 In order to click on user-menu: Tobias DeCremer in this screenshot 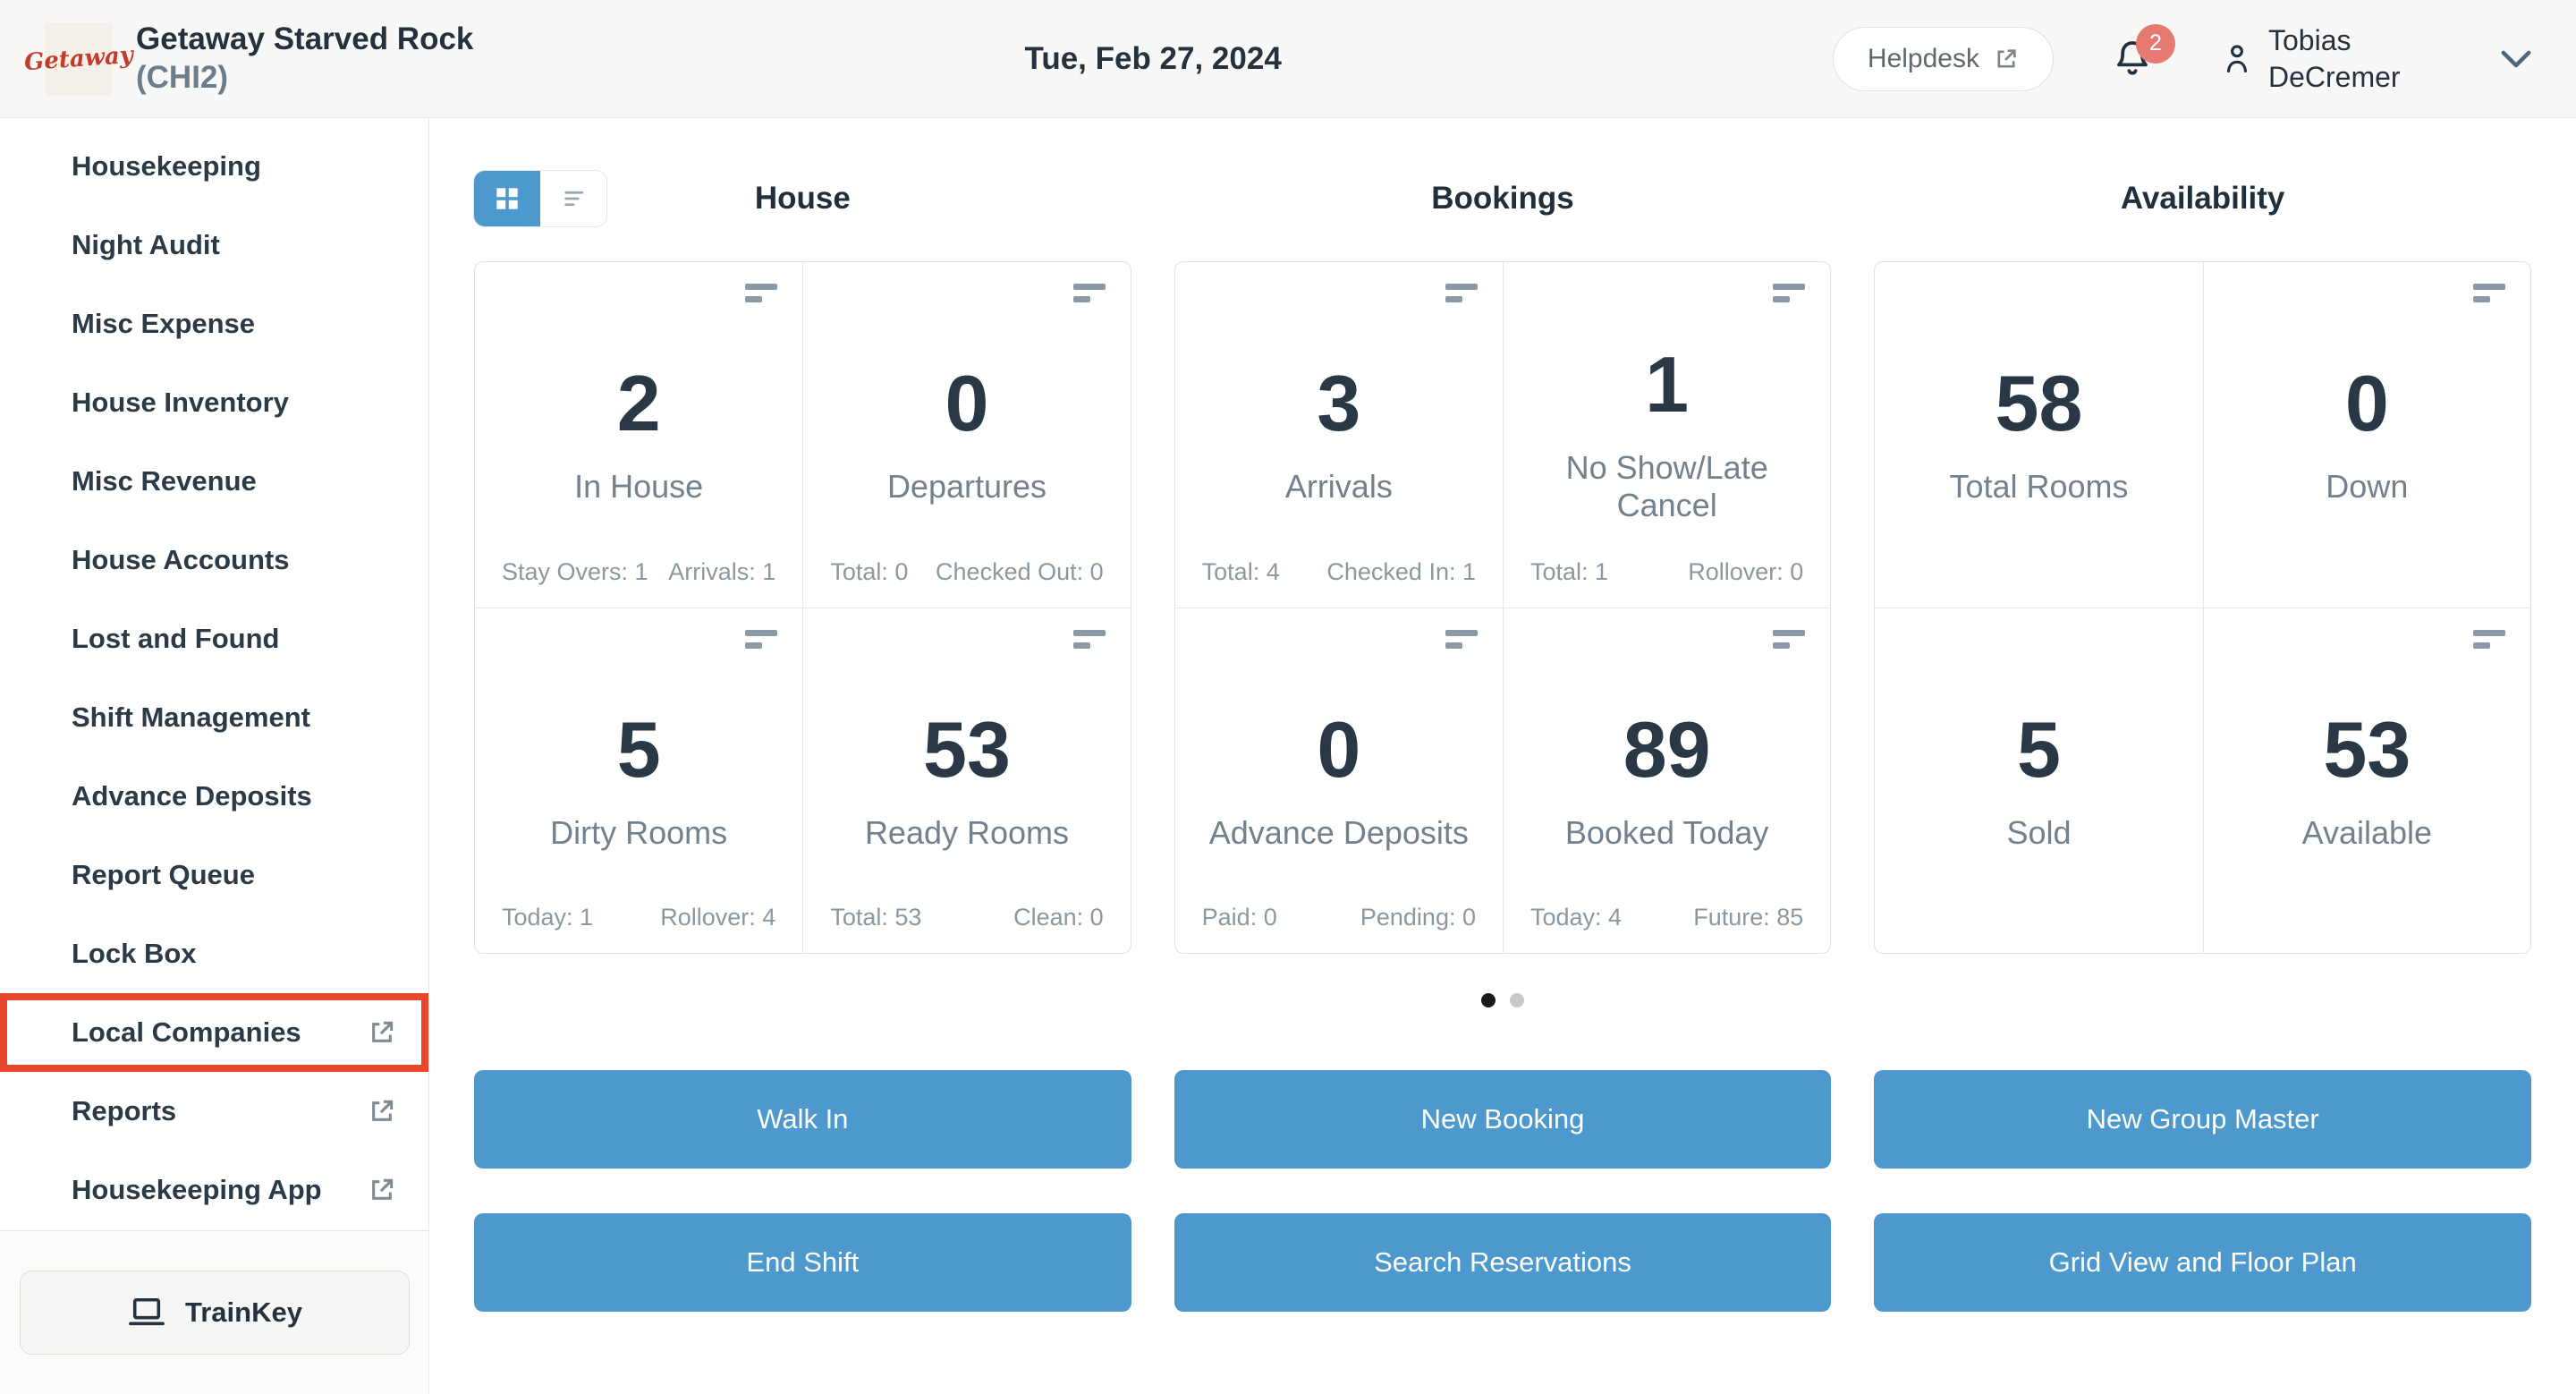, I will do `click(2333, 59)`.